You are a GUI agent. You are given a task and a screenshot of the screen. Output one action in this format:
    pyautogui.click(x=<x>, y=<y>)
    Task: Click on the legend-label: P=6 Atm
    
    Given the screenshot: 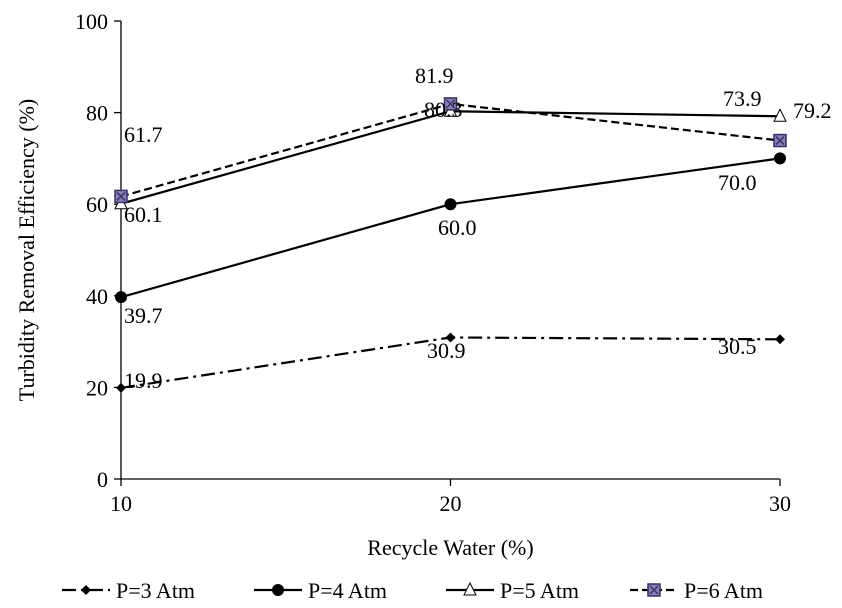 What is the action you would take?
    pyautogui.click(x=723, y=590)
    